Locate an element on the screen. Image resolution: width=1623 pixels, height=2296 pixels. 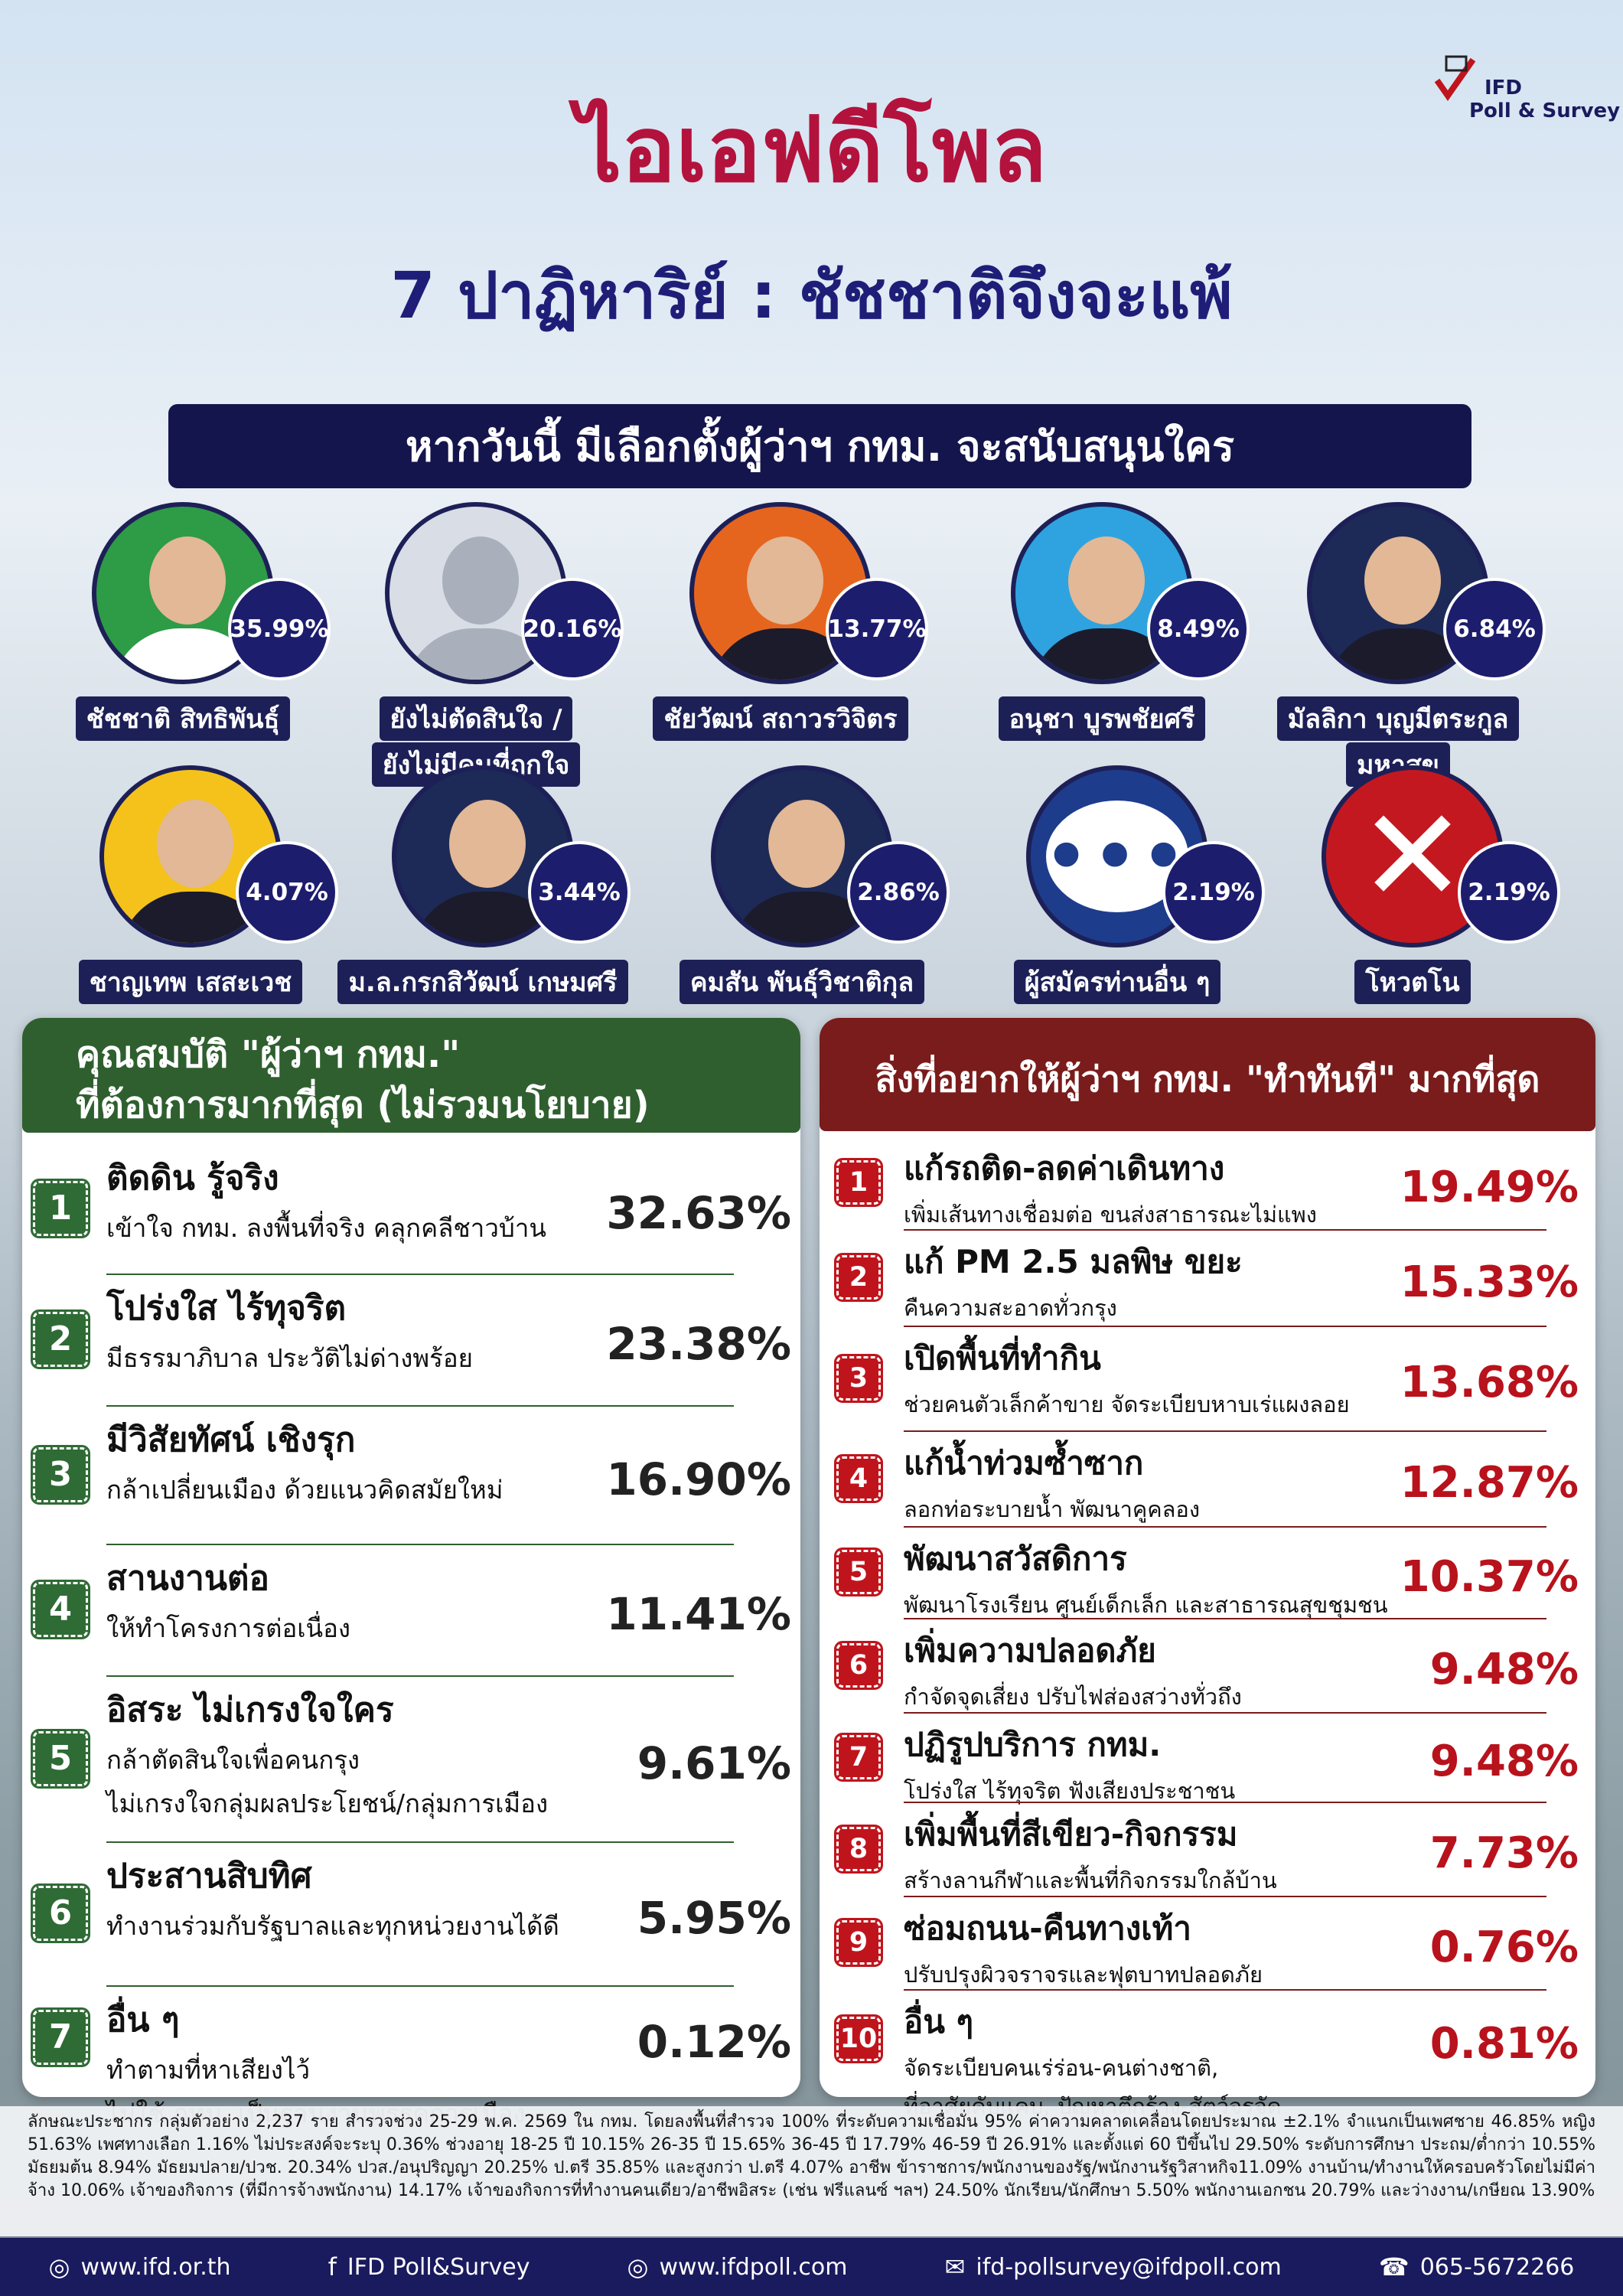
item-title: มีวิสัยทัศน์ เชิงรุก is located at coordinates (231, 1439).